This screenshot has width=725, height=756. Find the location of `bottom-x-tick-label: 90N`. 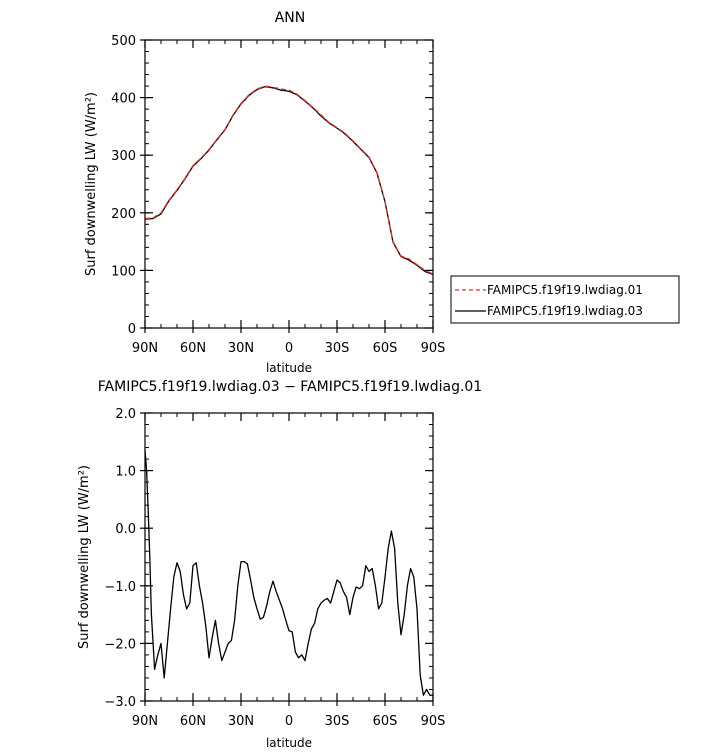

bottom-x-tick-label: 90N is located at coordinates (145, 721).